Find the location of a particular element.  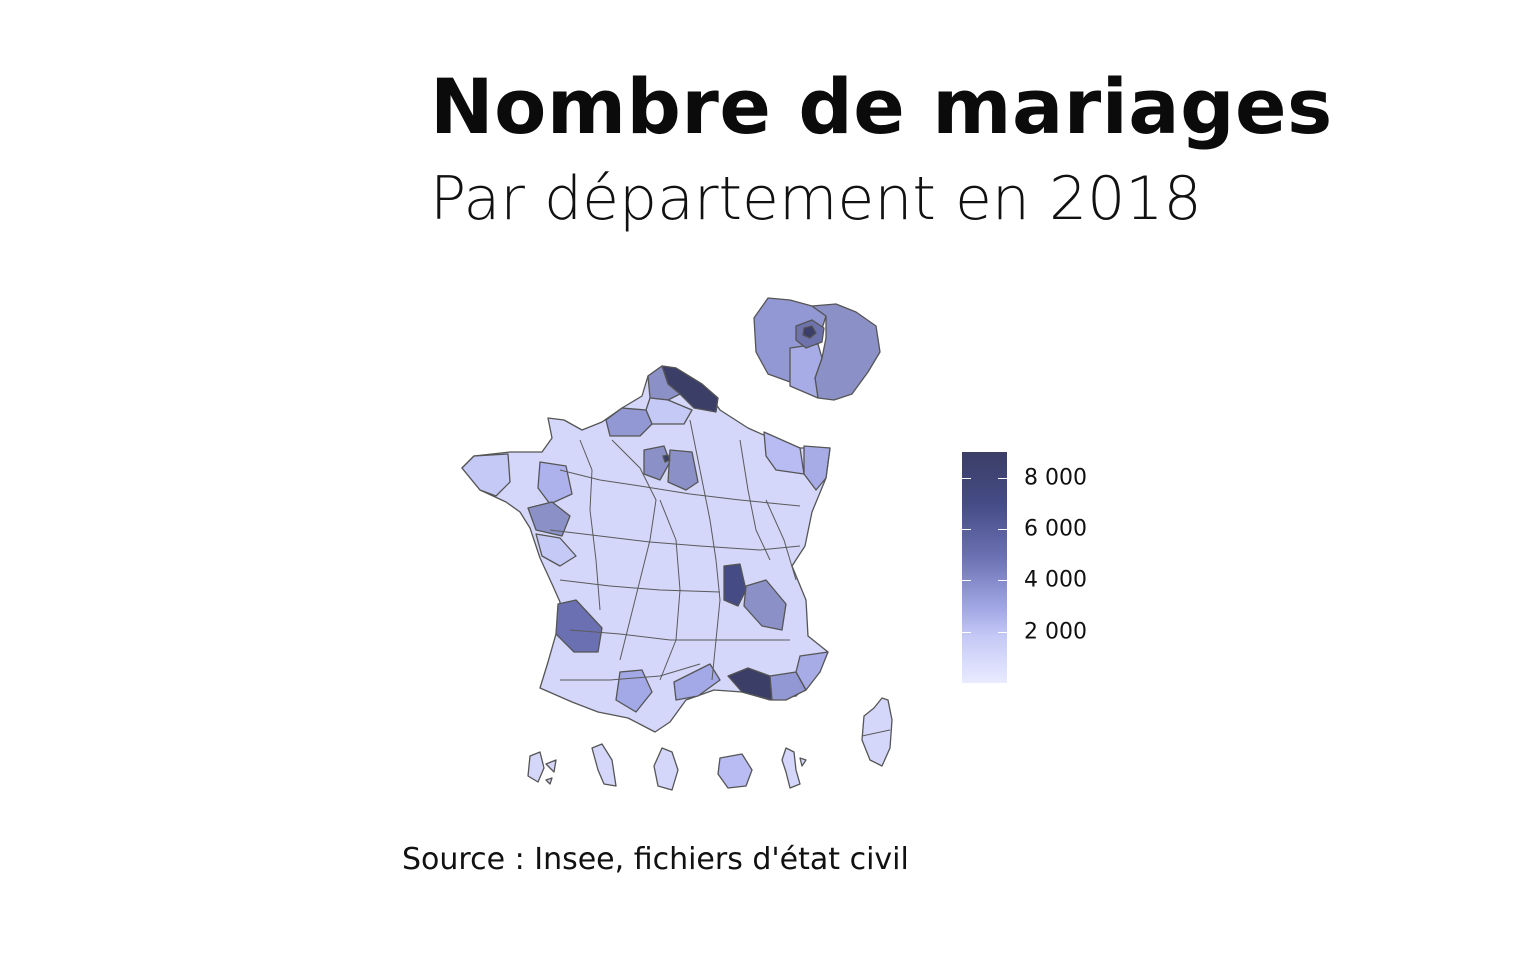

region-var is located at coordinates (788, 686).